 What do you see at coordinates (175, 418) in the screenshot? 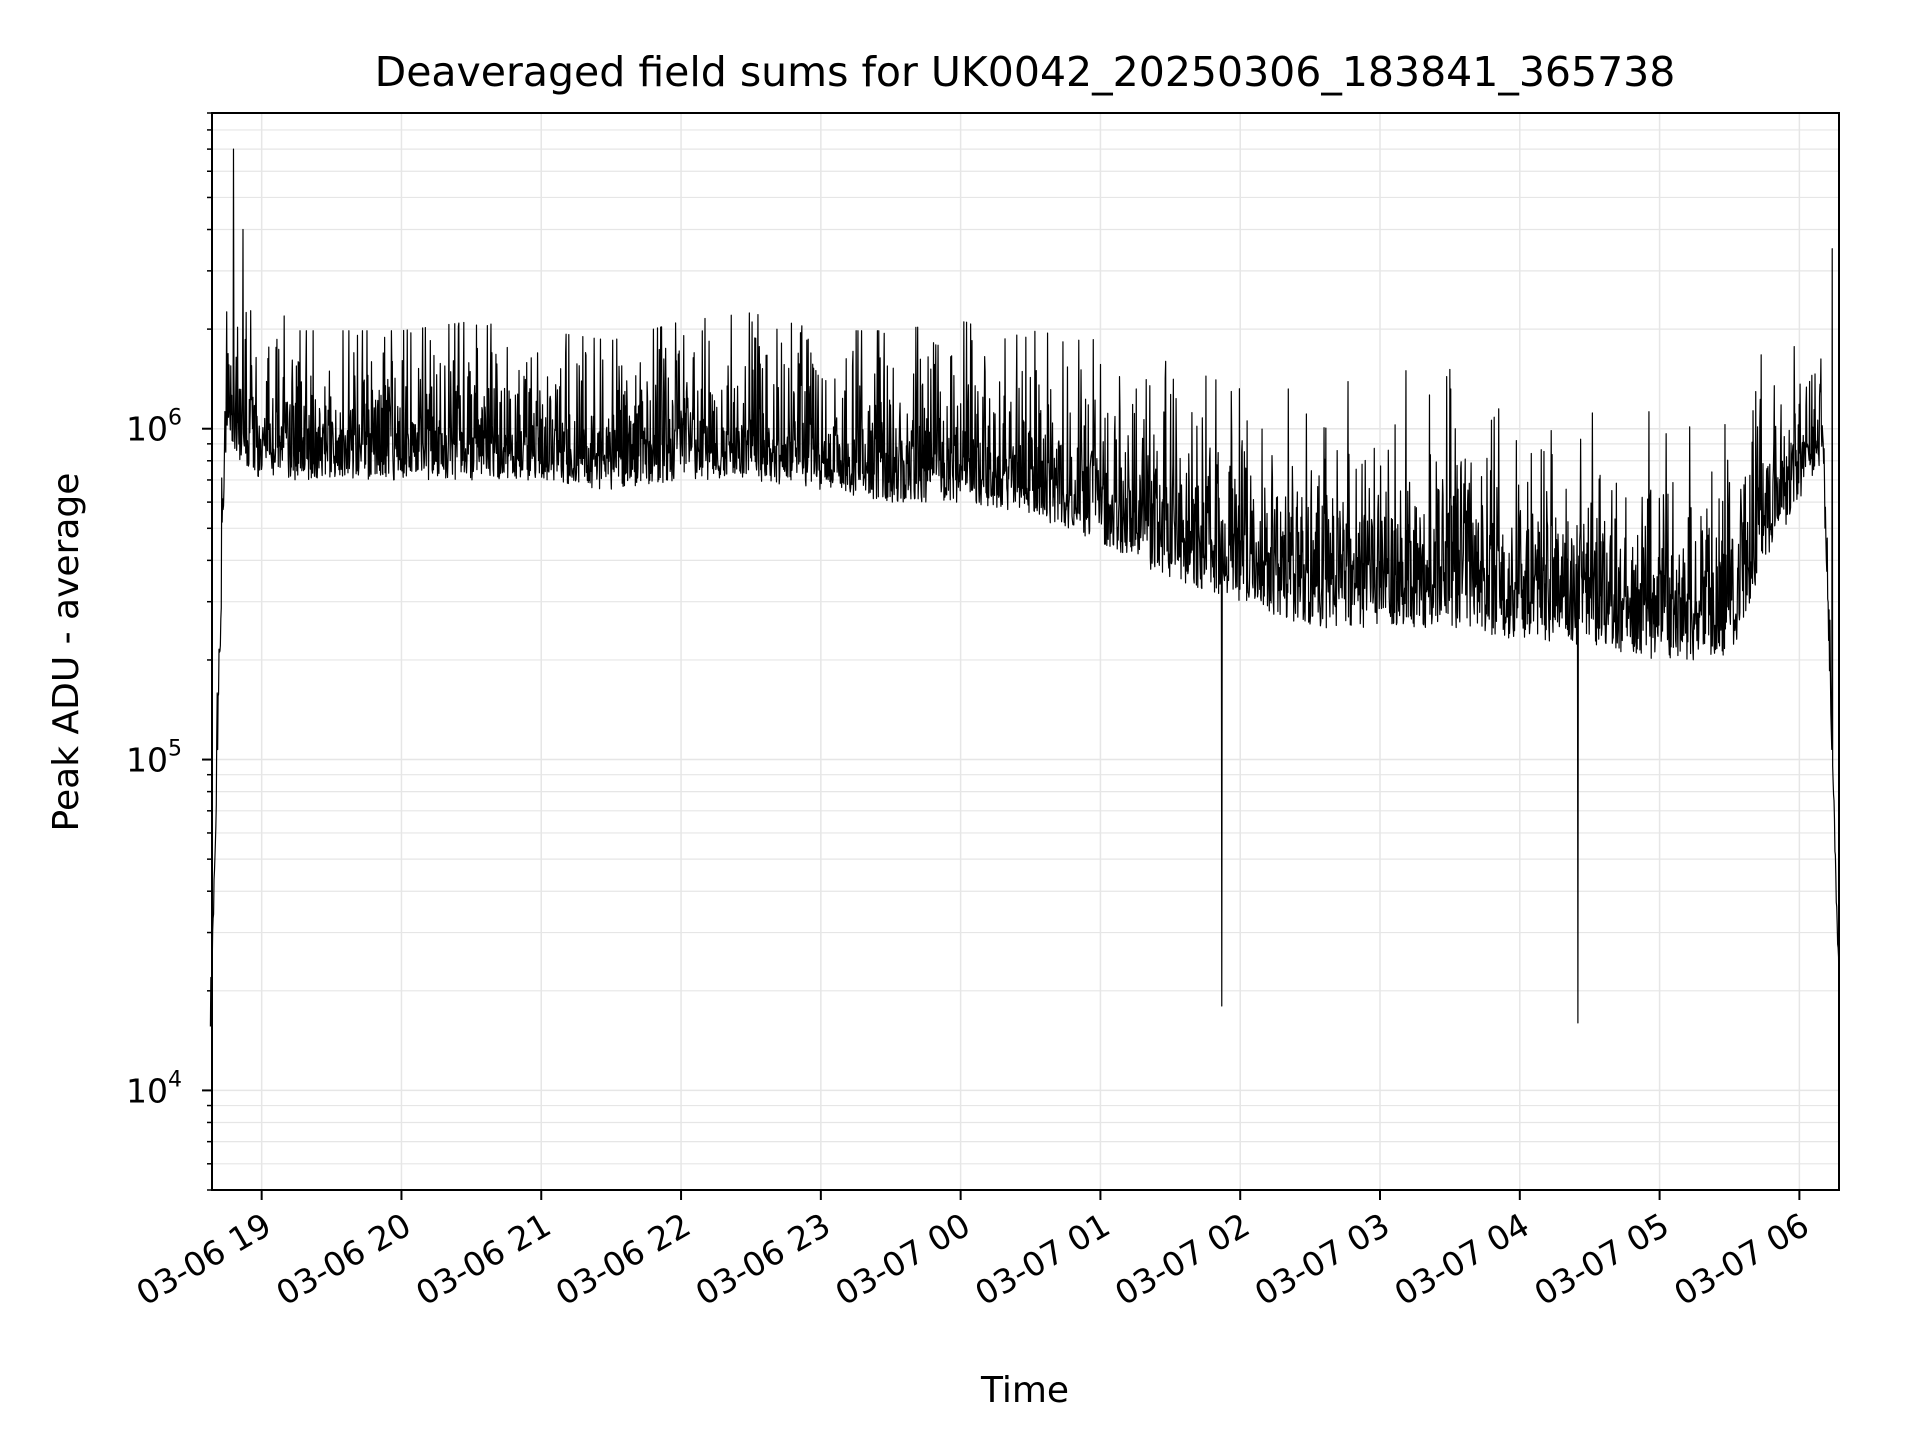
I see `y-tick-label-exponent: 6` at bounding box center [175, 418].